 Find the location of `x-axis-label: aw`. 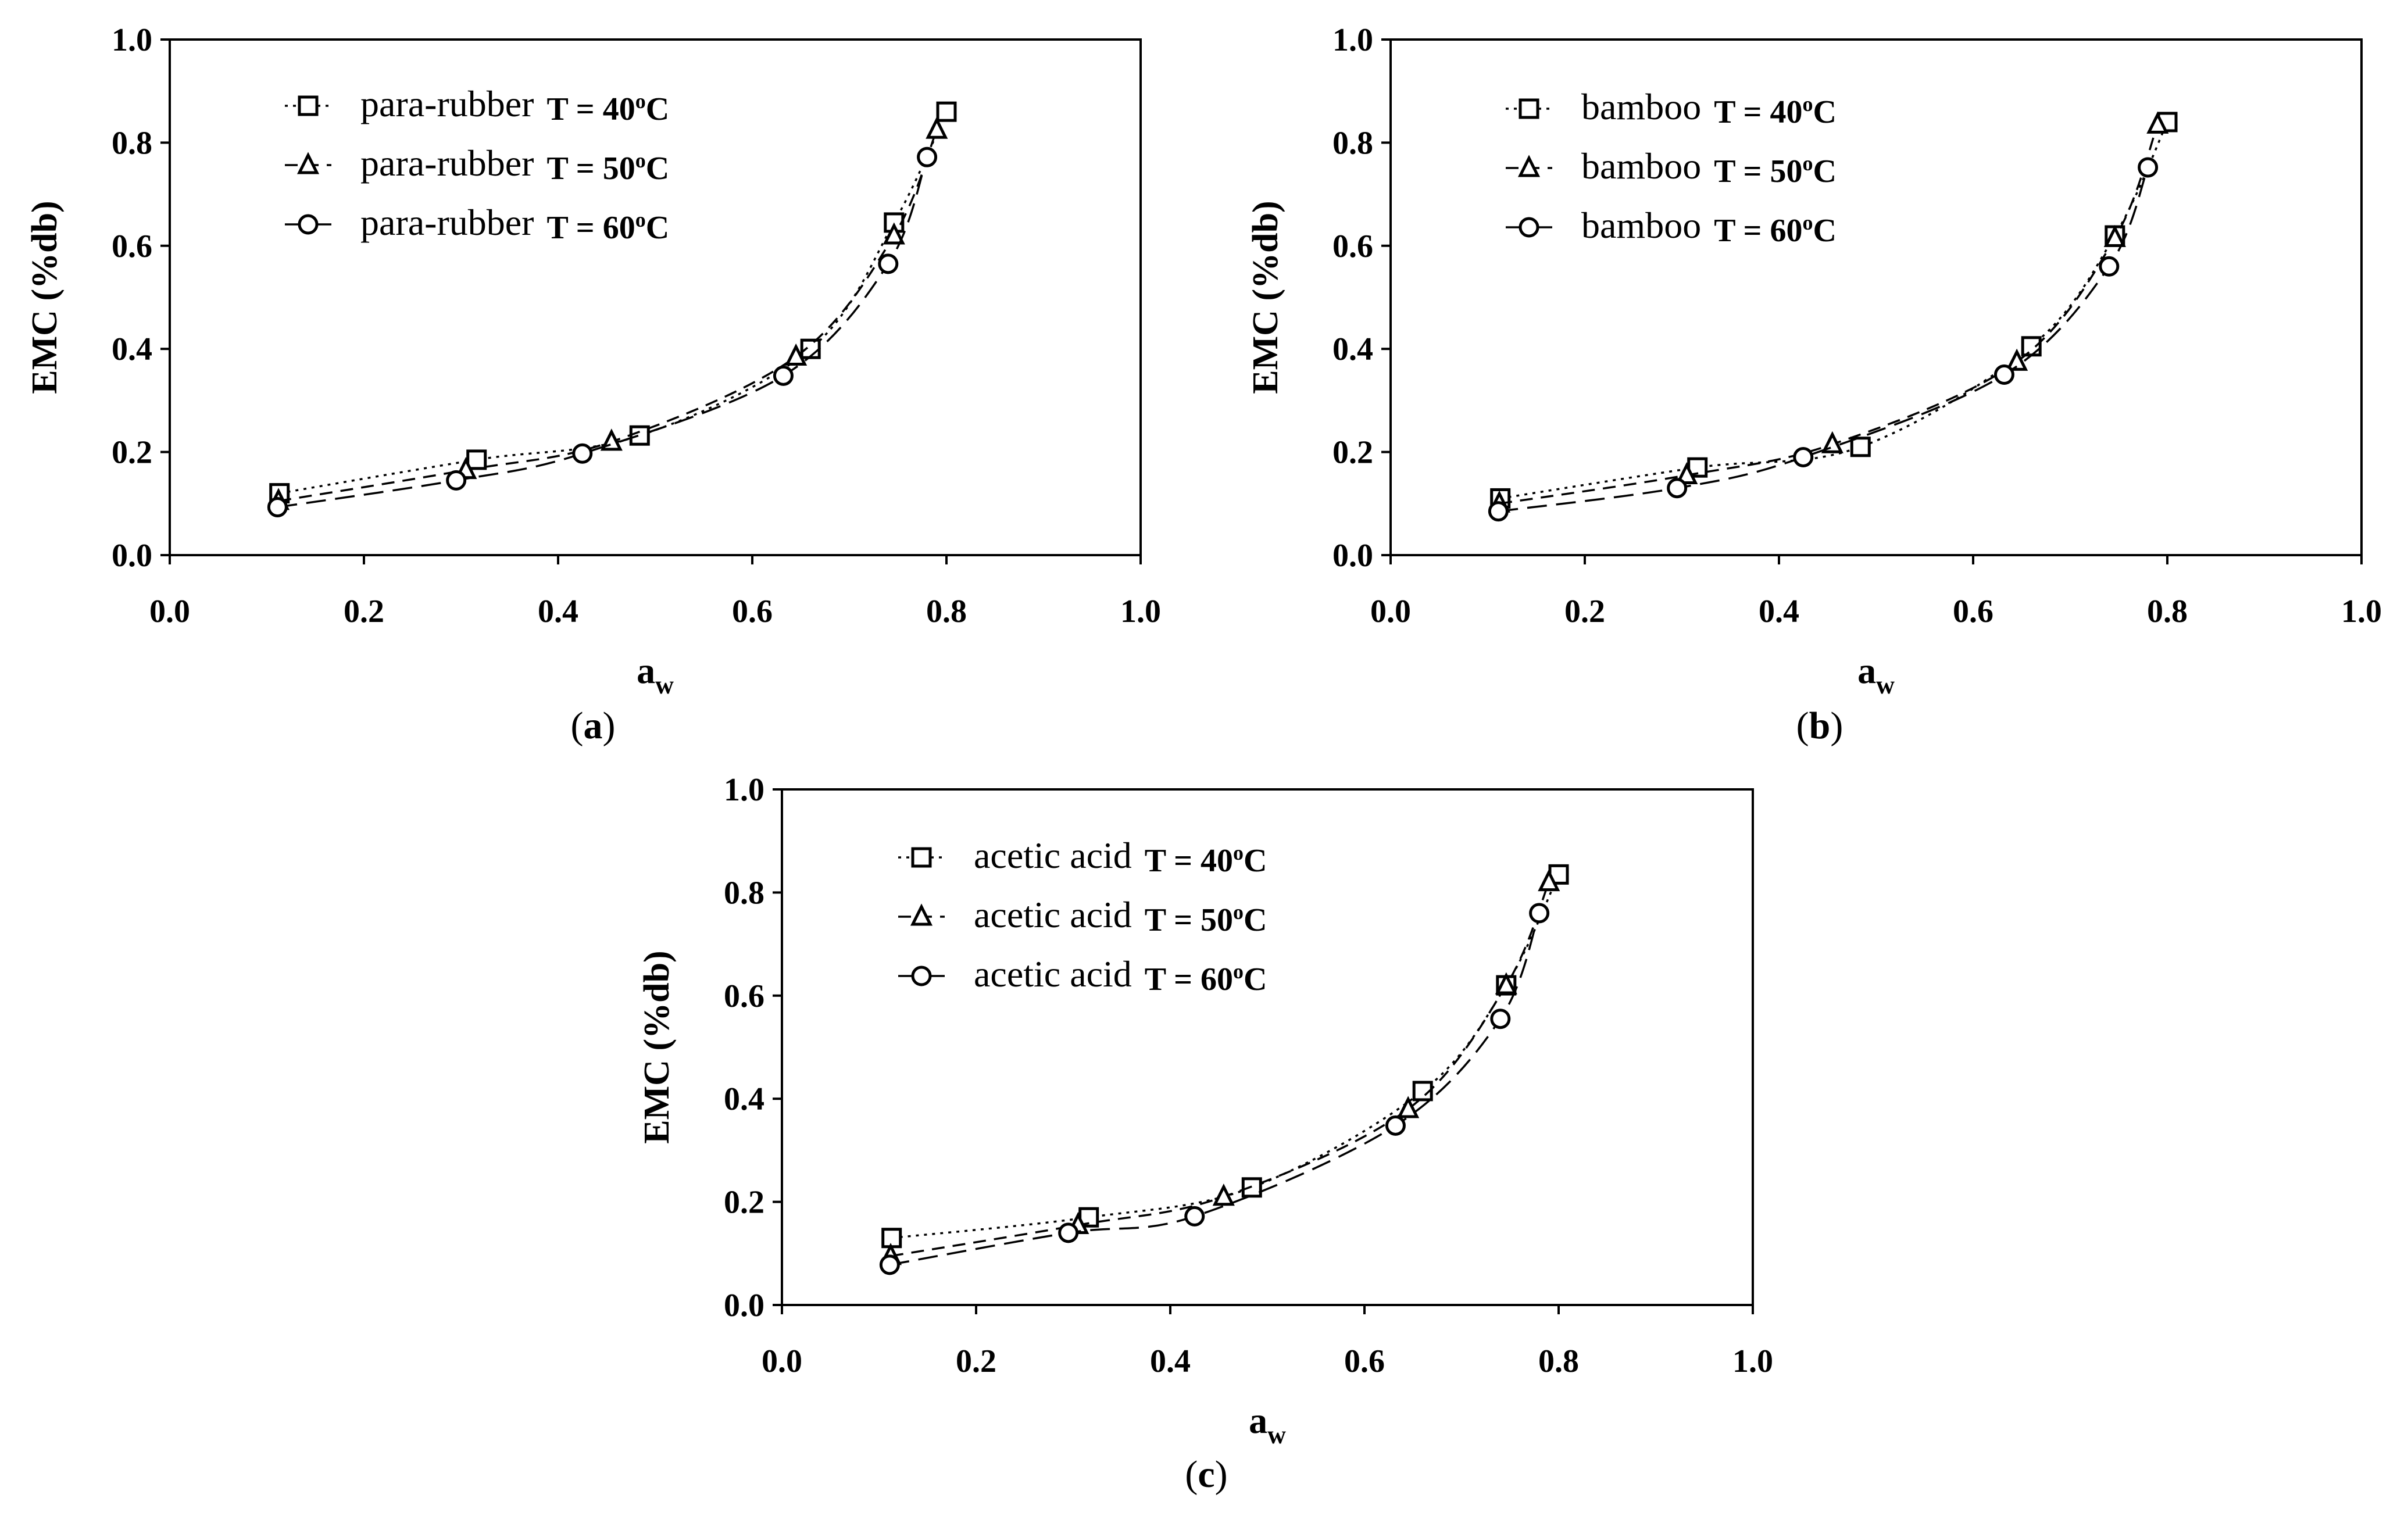

x-axis-label: aw is located at coordinates (1267, 1424).